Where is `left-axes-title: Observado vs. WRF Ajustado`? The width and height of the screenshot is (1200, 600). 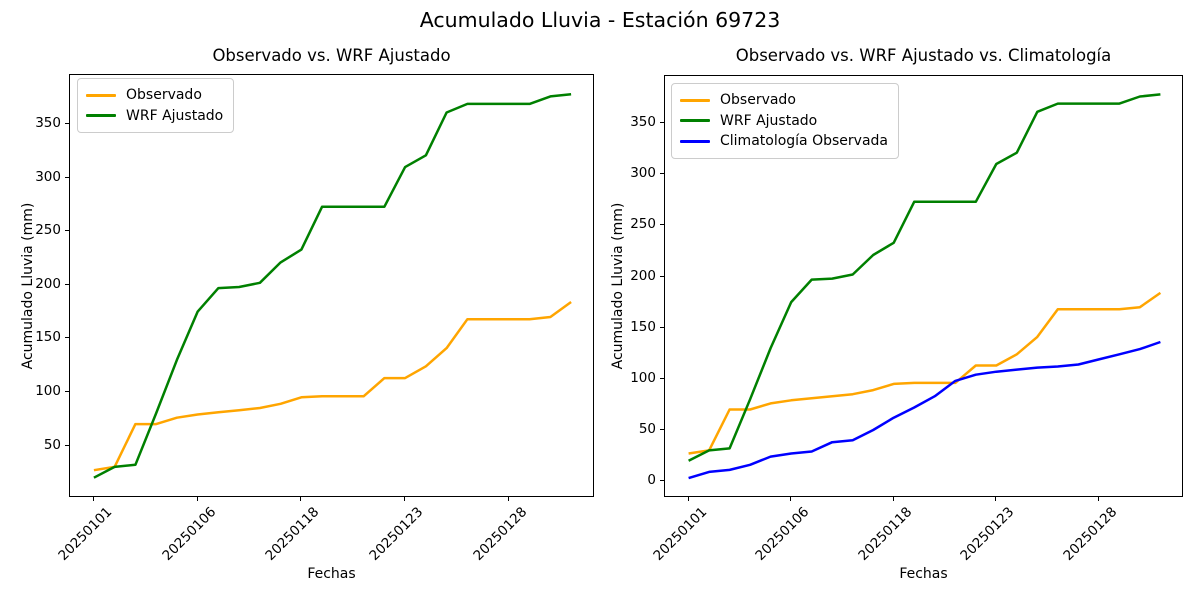 left-axes-title: Observado vs. WRF Ajustado is located at coordinates (331, 55).